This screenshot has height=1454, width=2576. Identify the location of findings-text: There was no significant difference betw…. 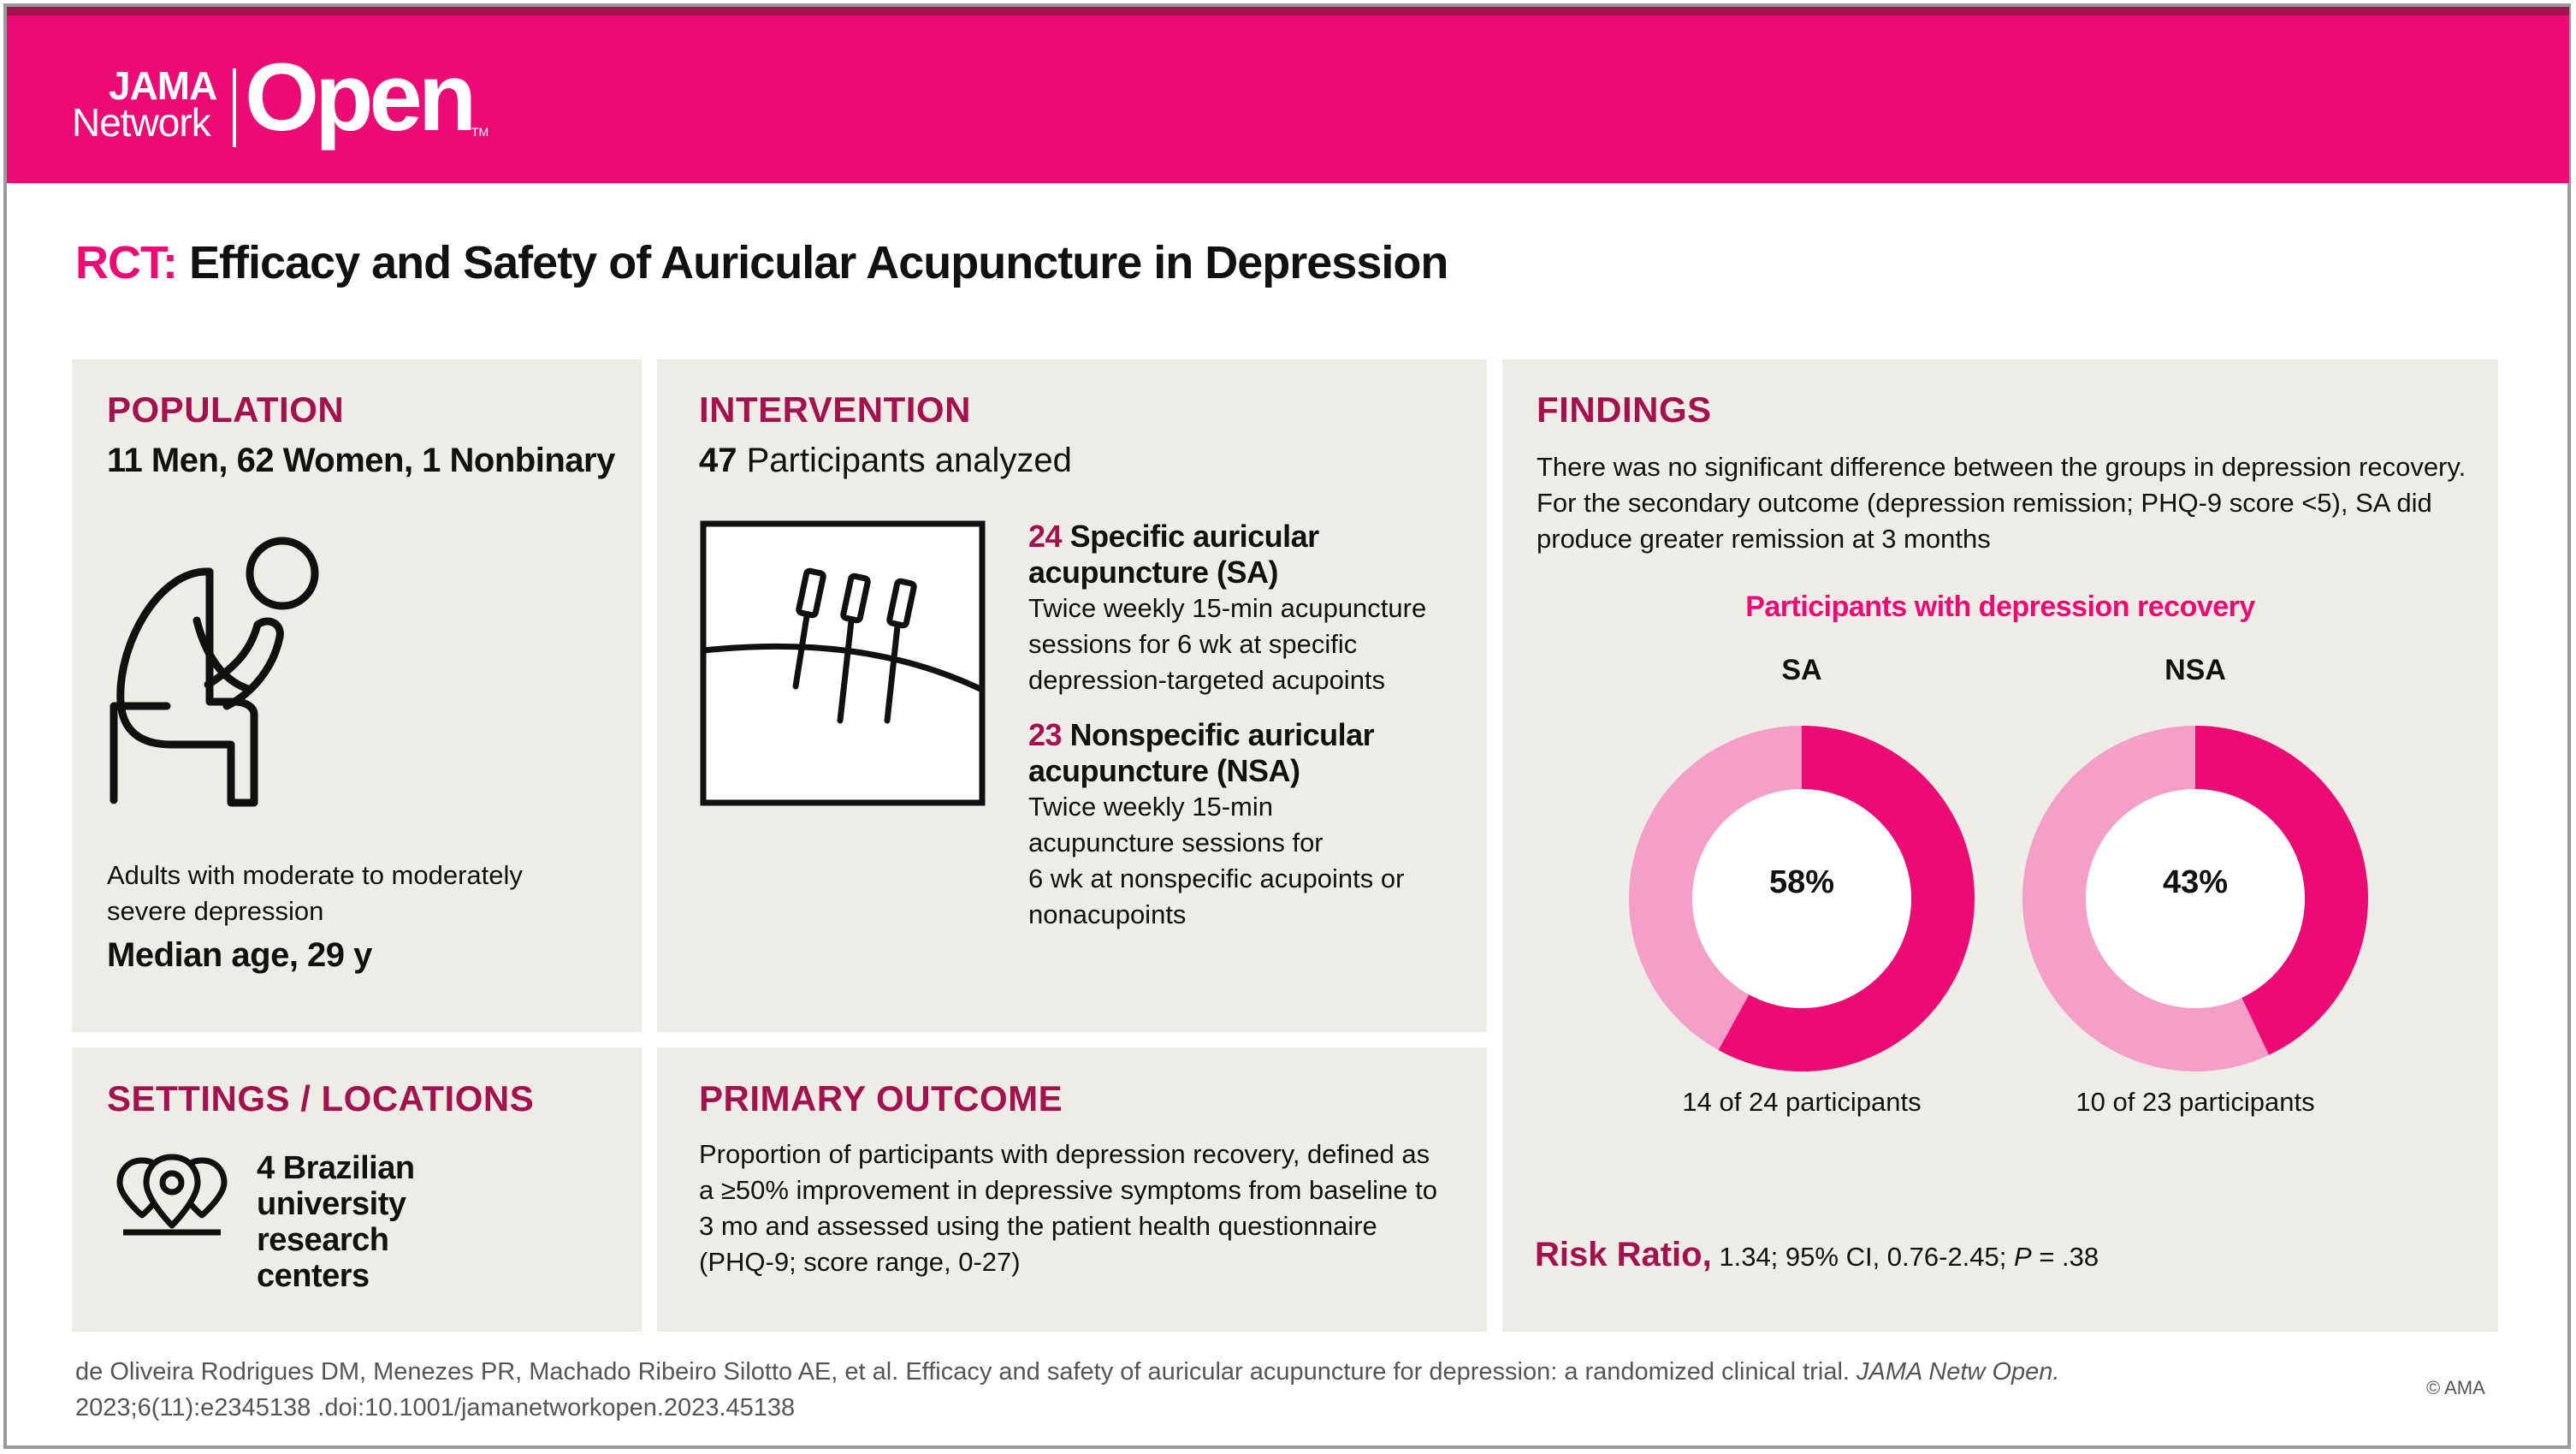
(2007, 503).